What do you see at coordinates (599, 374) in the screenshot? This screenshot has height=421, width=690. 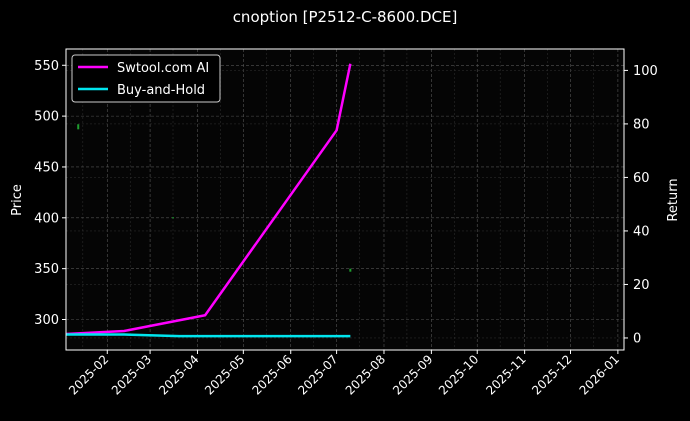 I see `x-tick-label: 2026-01` at bounding box center [599, 374].